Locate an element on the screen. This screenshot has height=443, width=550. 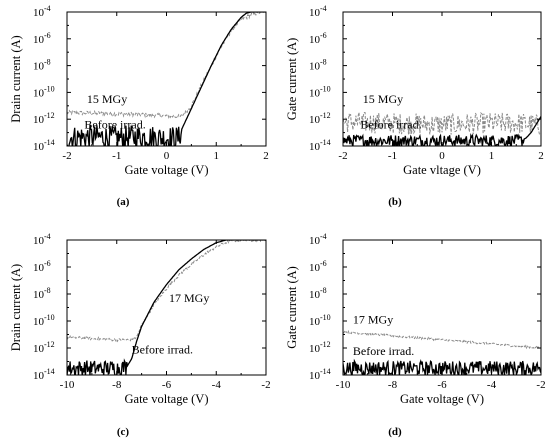
panel-caption: (a) is located at coordinates (123, 202).